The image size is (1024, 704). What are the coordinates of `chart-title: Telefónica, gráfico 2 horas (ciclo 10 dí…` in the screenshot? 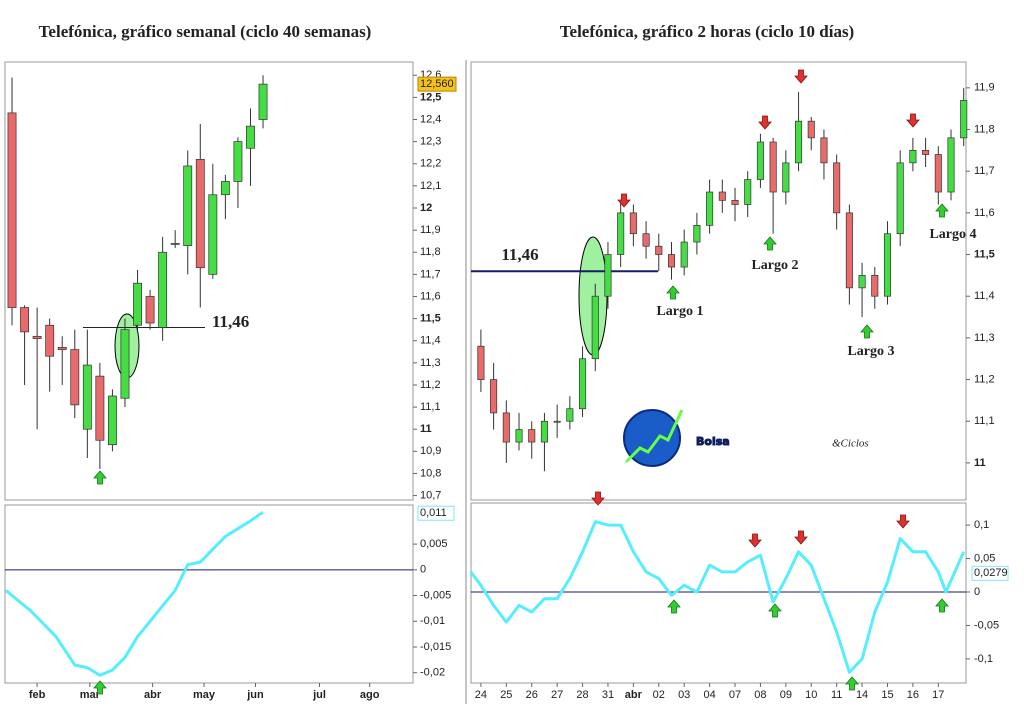 It's located at (707, 31).